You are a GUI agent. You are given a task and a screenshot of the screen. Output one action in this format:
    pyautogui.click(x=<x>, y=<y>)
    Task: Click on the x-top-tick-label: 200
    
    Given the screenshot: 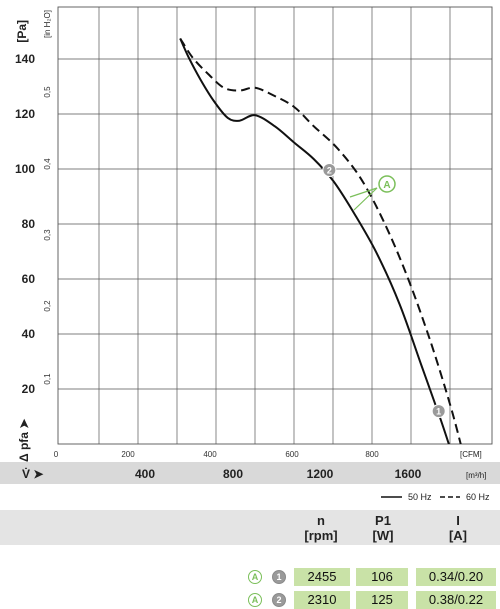 What is the action you would take?
    pyautogui.click(x=128, y=454)
    